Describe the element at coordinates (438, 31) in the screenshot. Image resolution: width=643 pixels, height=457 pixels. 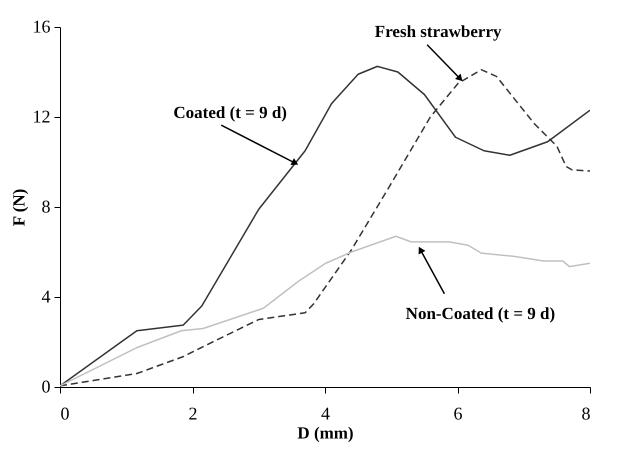
I see `annotation: Fresh strawberry` at that location.